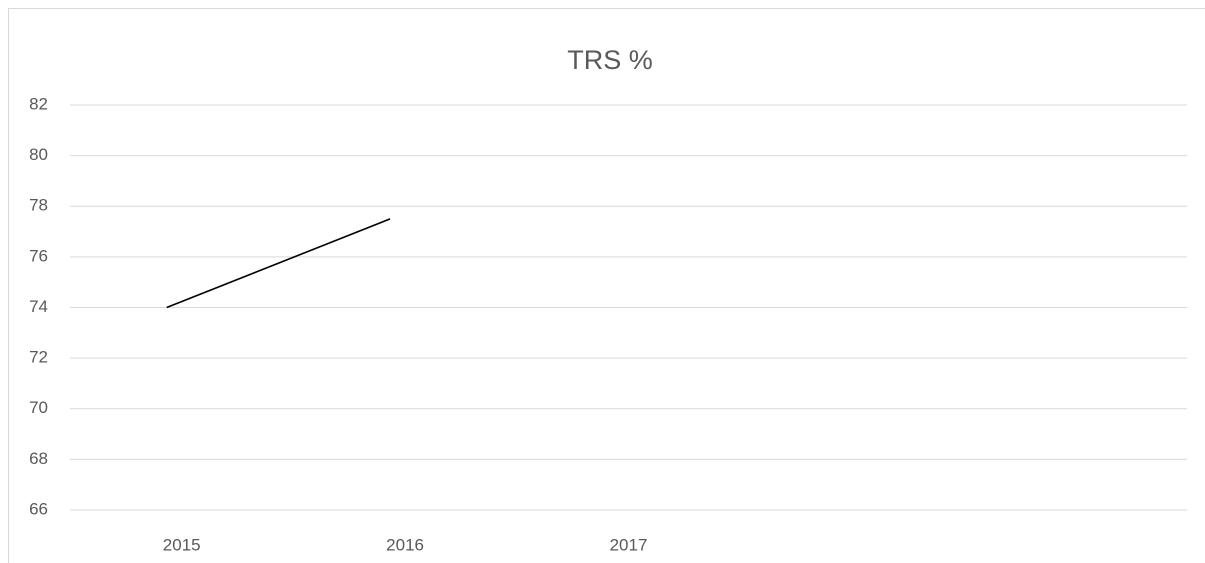 The image size is (1205, 563). What do you see at coordinates (38, 103) in the screenshot?
I see `y-tick-label: 82` at bounding box center [38, 103].